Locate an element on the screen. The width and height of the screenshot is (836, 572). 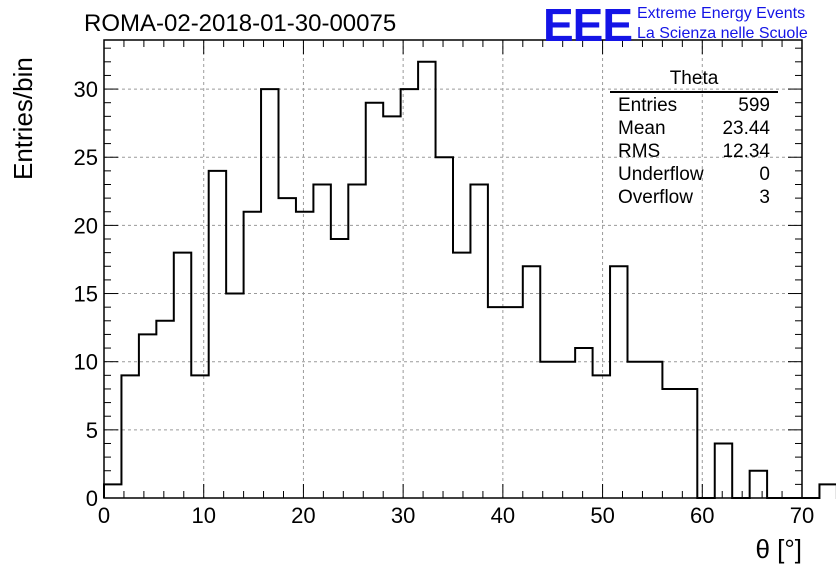
stats-value: 23.44 is located at coordinates (746, 128).